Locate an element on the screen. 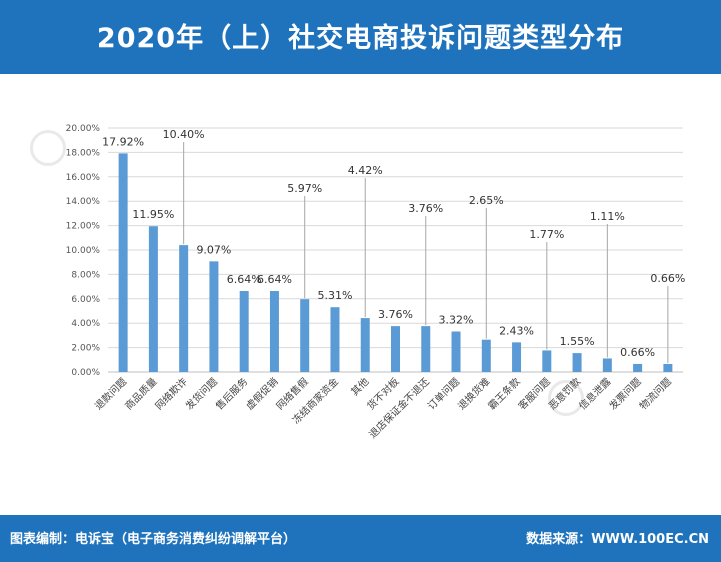 The image size is (721, 562). x-category-label: 虚假促销 is located at coordinates (261, 393).